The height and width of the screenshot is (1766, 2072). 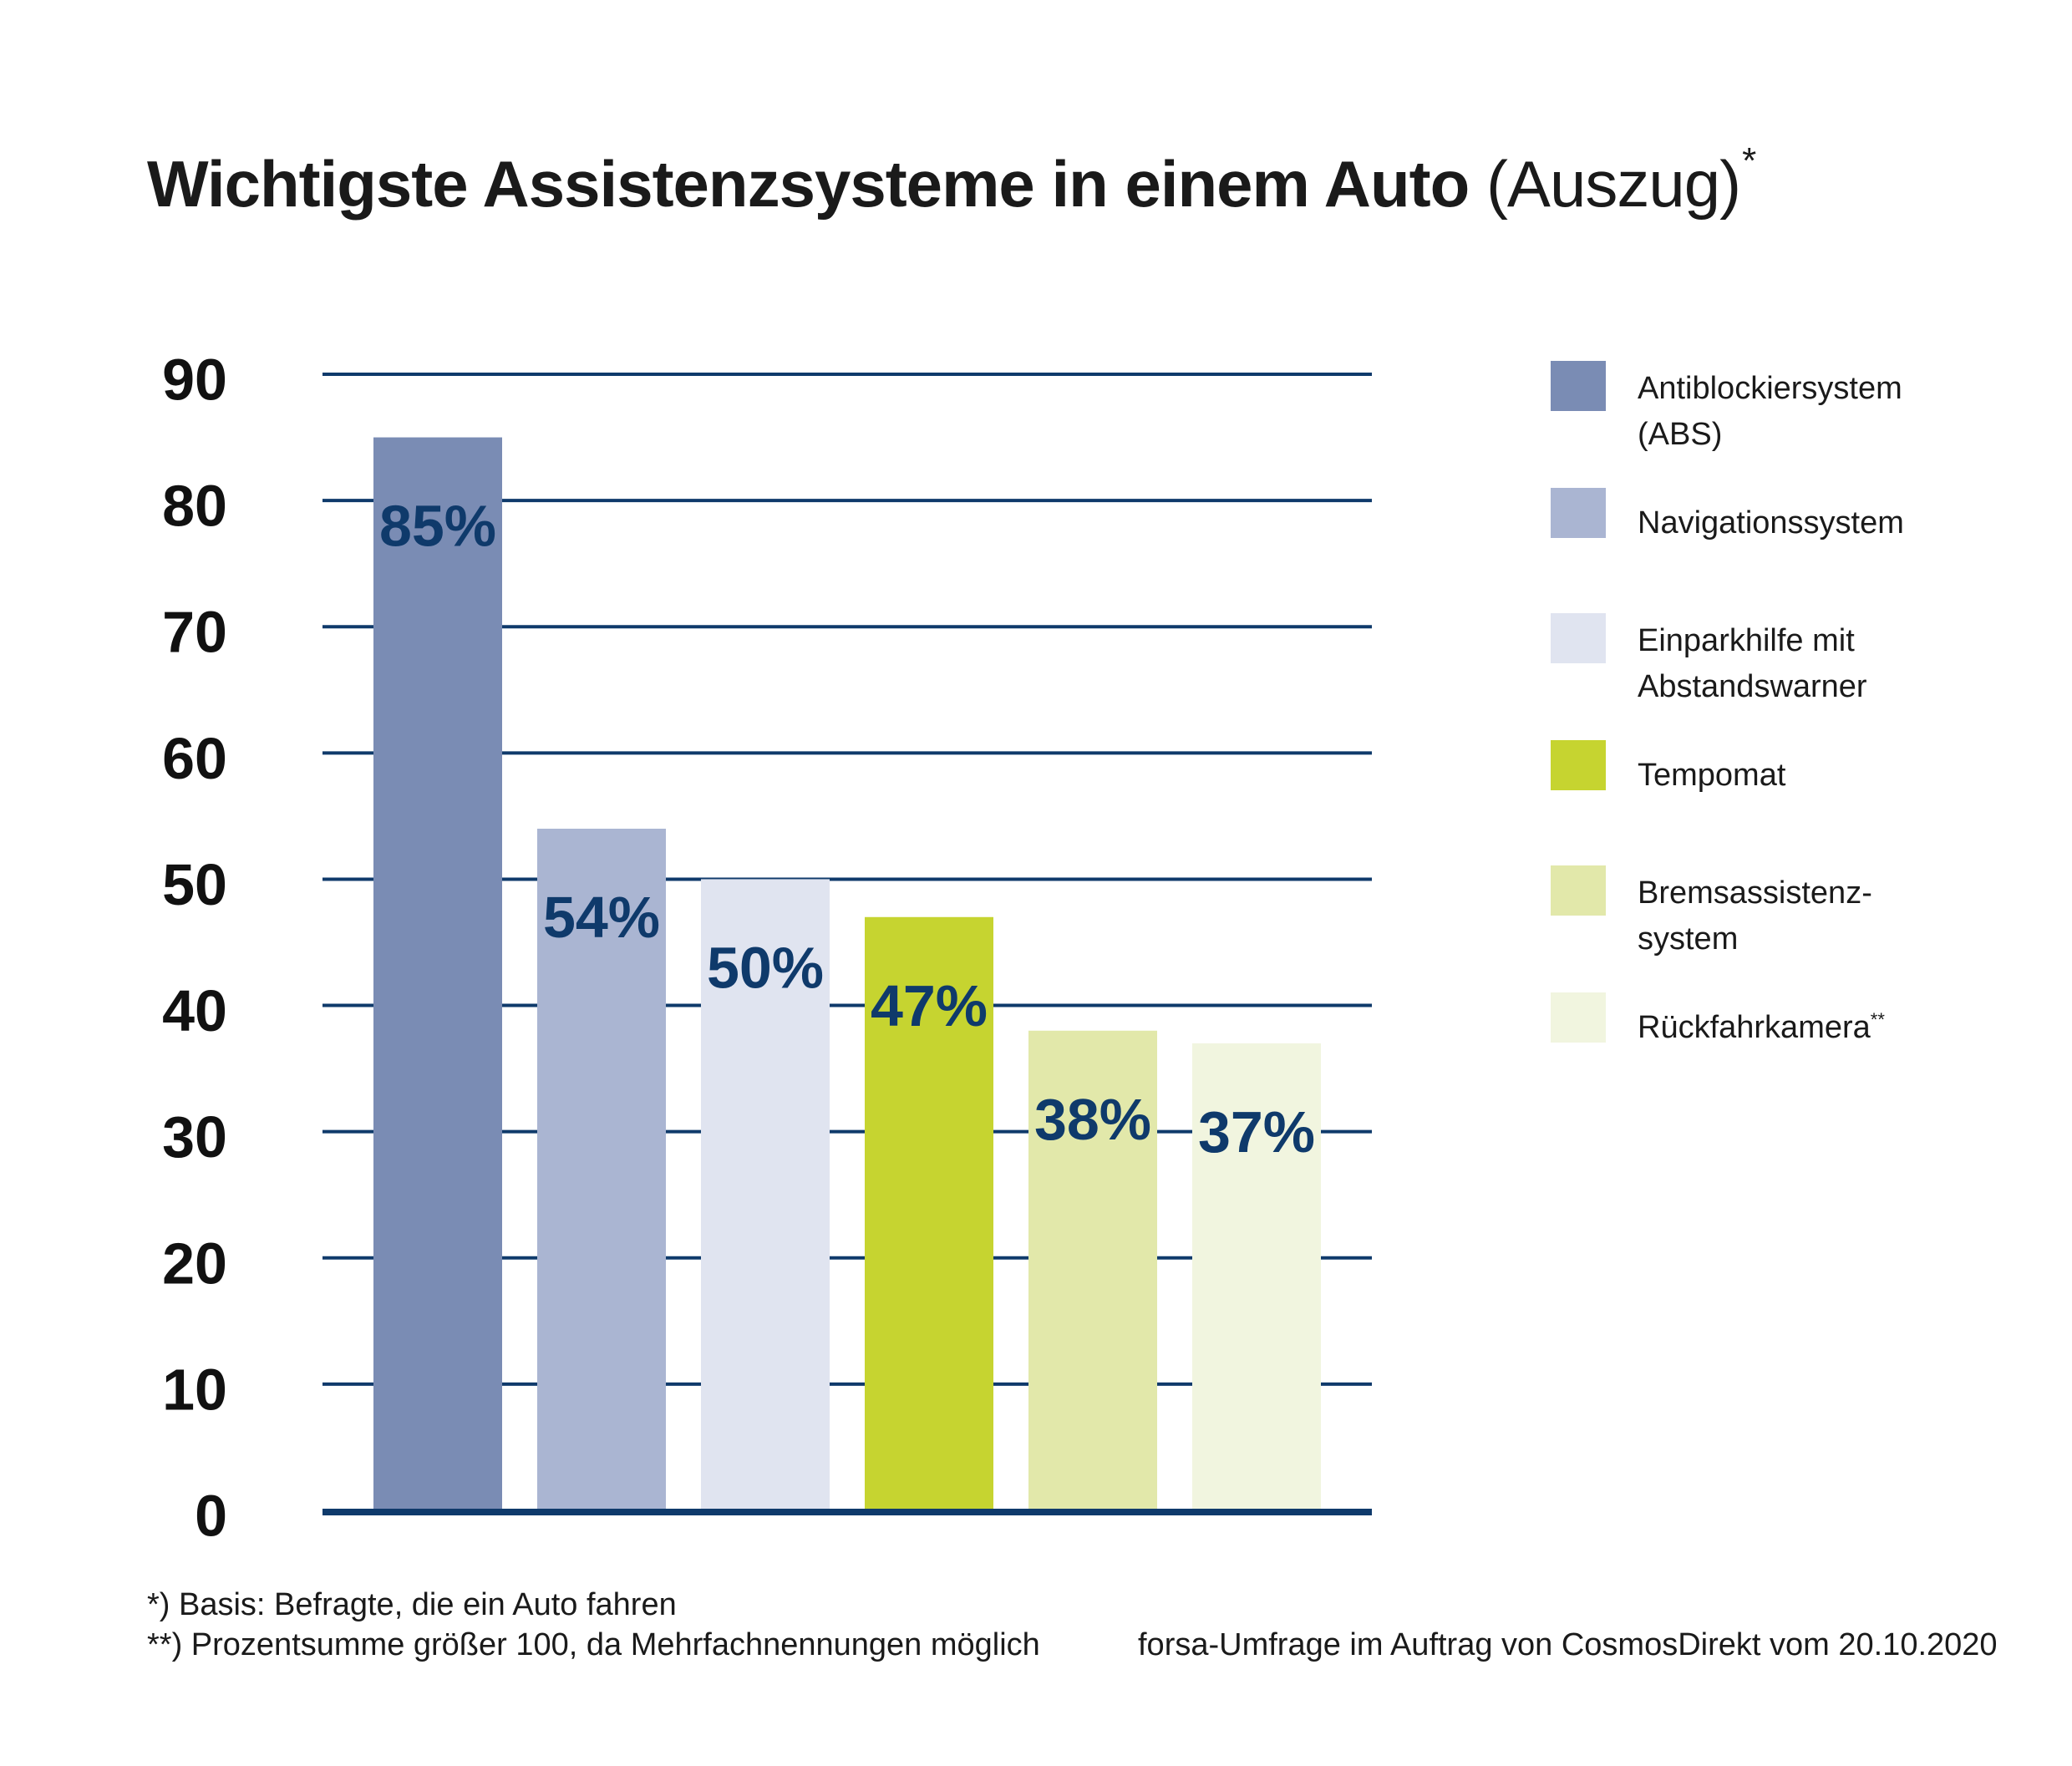 What do you see at coordinates (194, 632) in the screenshot?
I see `y-tick-label: 70` at bounding box center [194, 632].